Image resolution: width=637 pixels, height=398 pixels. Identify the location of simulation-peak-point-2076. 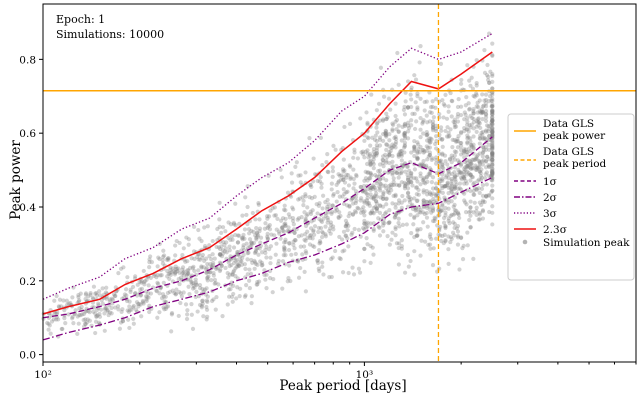
(445, 212).